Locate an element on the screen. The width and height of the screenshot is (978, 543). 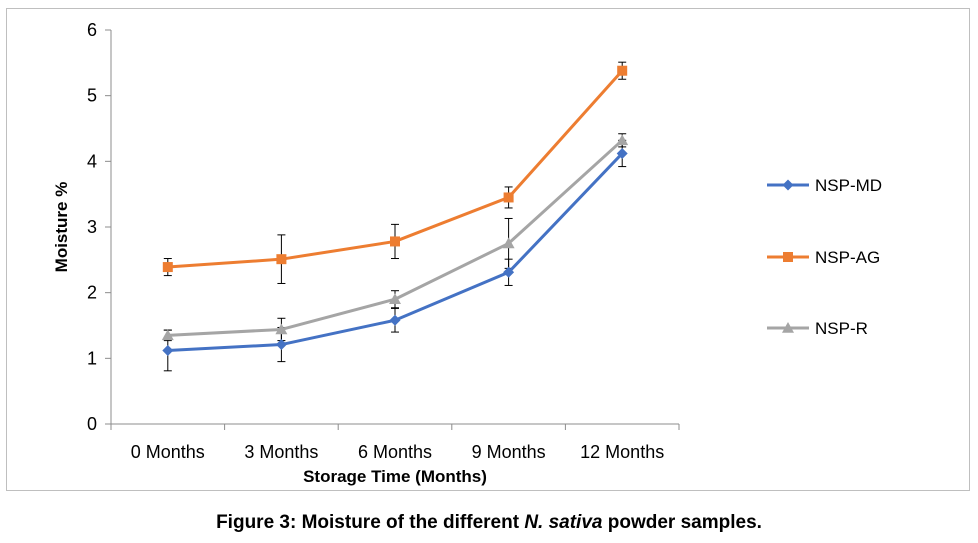
y-tick-label: 1 is located at coordinates (92, 358).